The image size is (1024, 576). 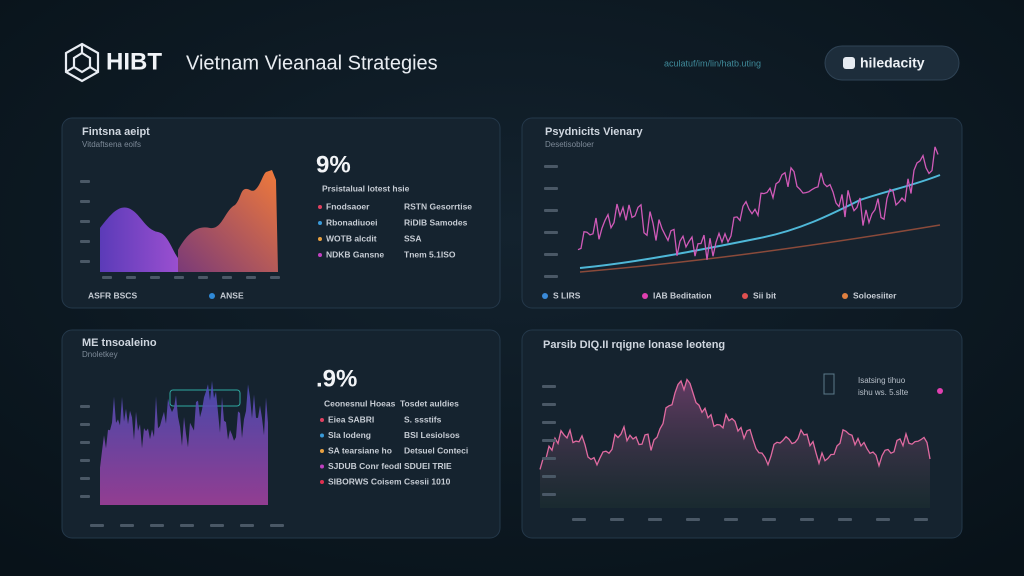 I want to click on legend-item: Sii bit, so click(x=764, y=295).